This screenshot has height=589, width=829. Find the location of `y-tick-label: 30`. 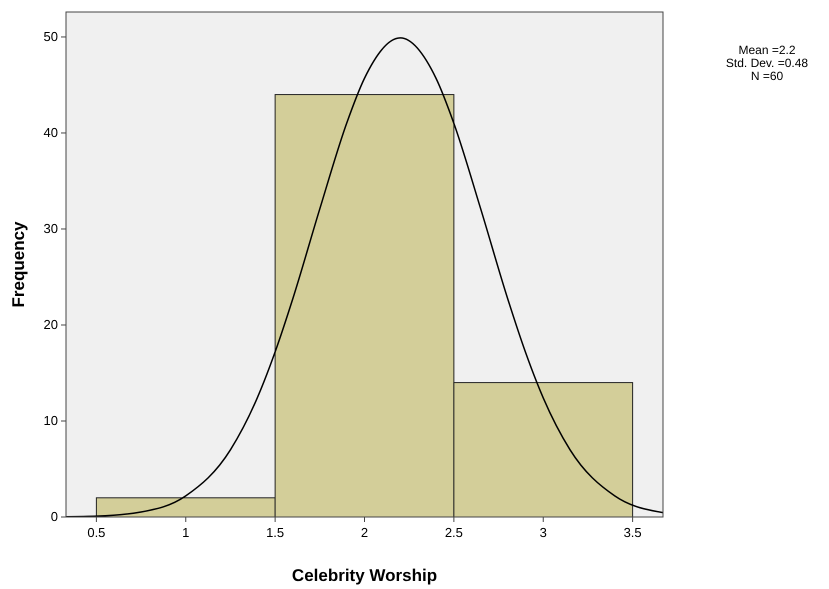

y-tick-label: 30 is located at coordinates (51, 228).